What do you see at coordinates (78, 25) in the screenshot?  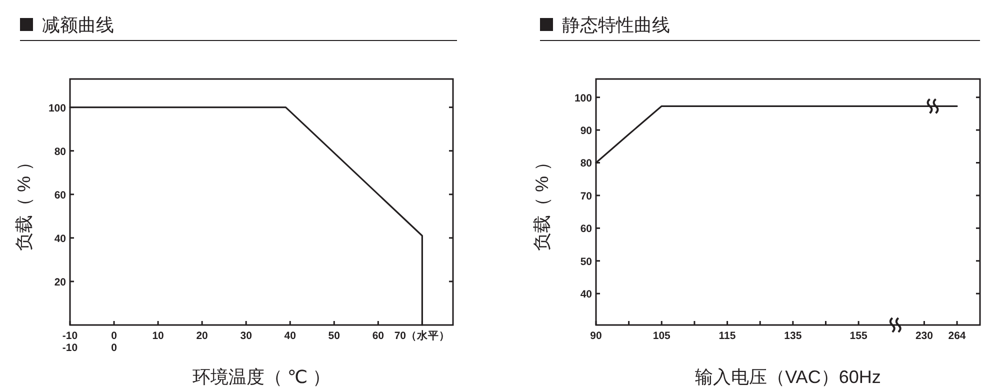 I see `chart-title: 减额曲线` at bounding box center [78, 25].